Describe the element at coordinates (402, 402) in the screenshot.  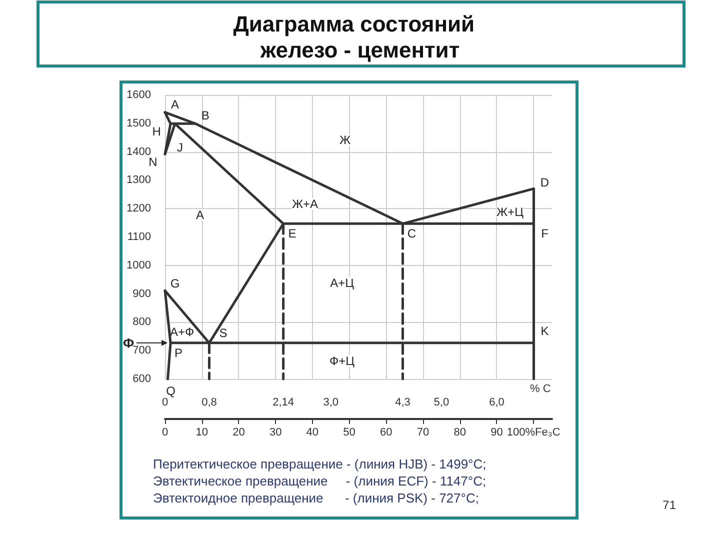
I see `x-tick-label: 4,3` at that location.